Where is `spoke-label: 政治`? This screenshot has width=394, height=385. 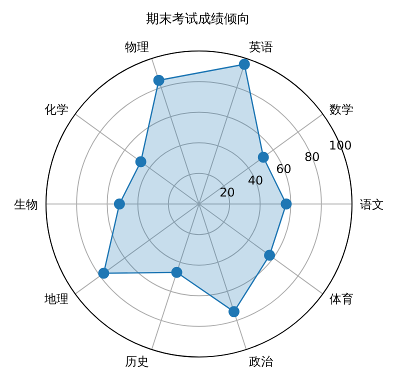
spoke-label: 政治 is located at coordinates (260, 361).